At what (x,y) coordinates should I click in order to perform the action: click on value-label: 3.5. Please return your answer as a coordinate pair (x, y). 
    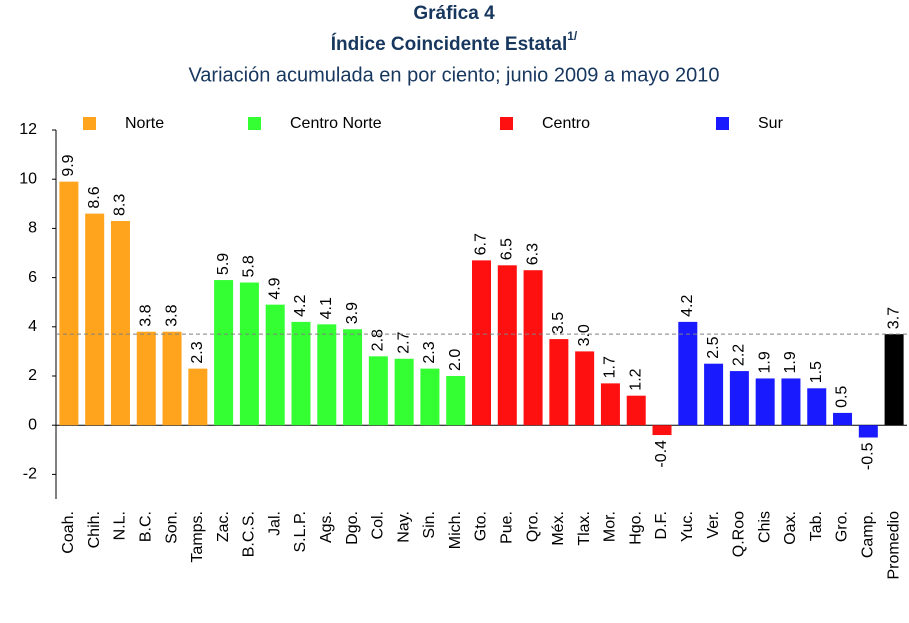
    Looking at the image, I should click on (558, 323).